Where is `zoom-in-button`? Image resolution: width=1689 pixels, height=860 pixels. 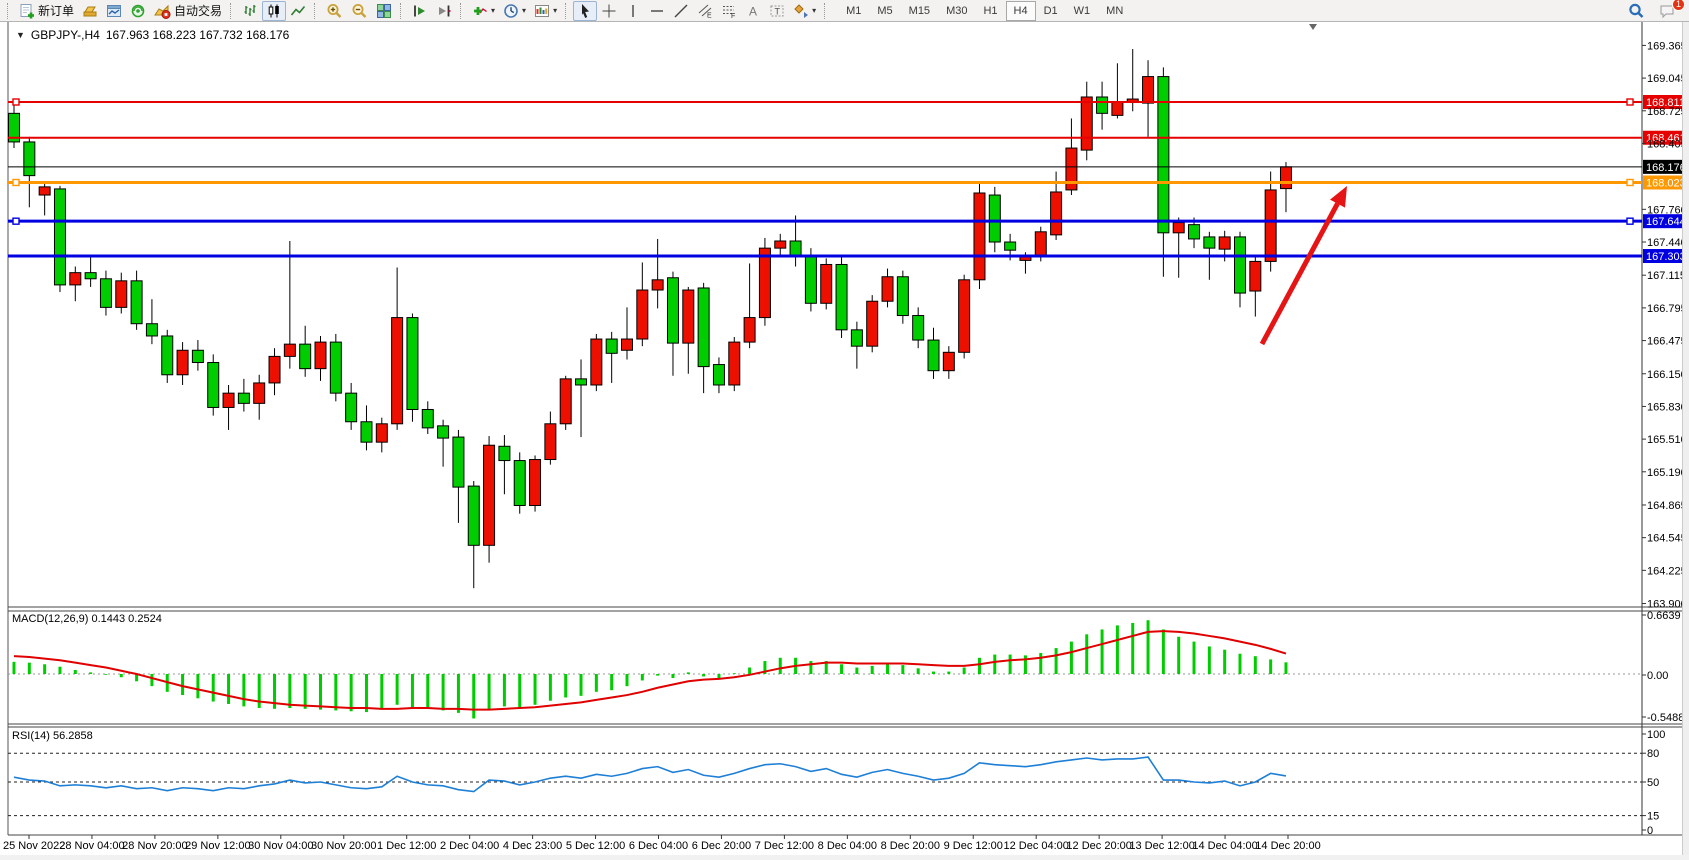 zoom-in-button is located at coordinates (334, 11).